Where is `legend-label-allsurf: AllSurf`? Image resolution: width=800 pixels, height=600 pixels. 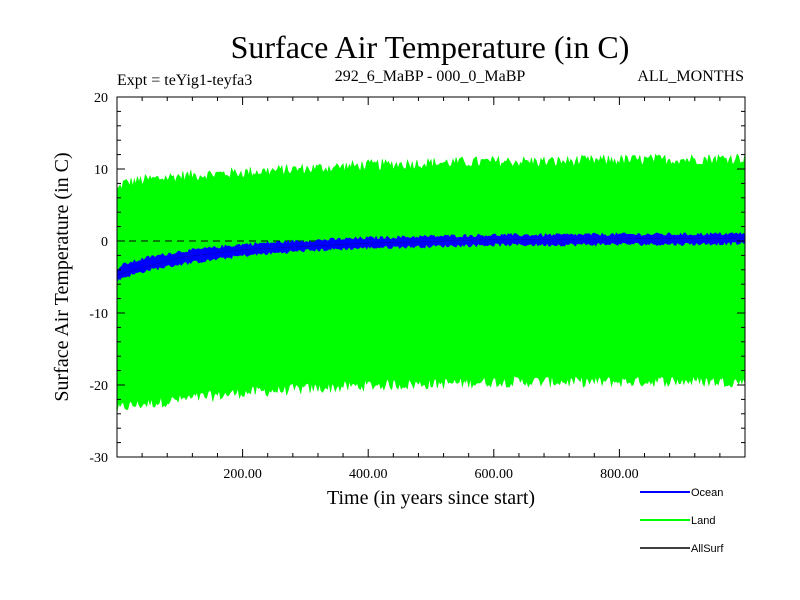
legend-label-allsurf: AllSurf is located at coordinates (707, 549).